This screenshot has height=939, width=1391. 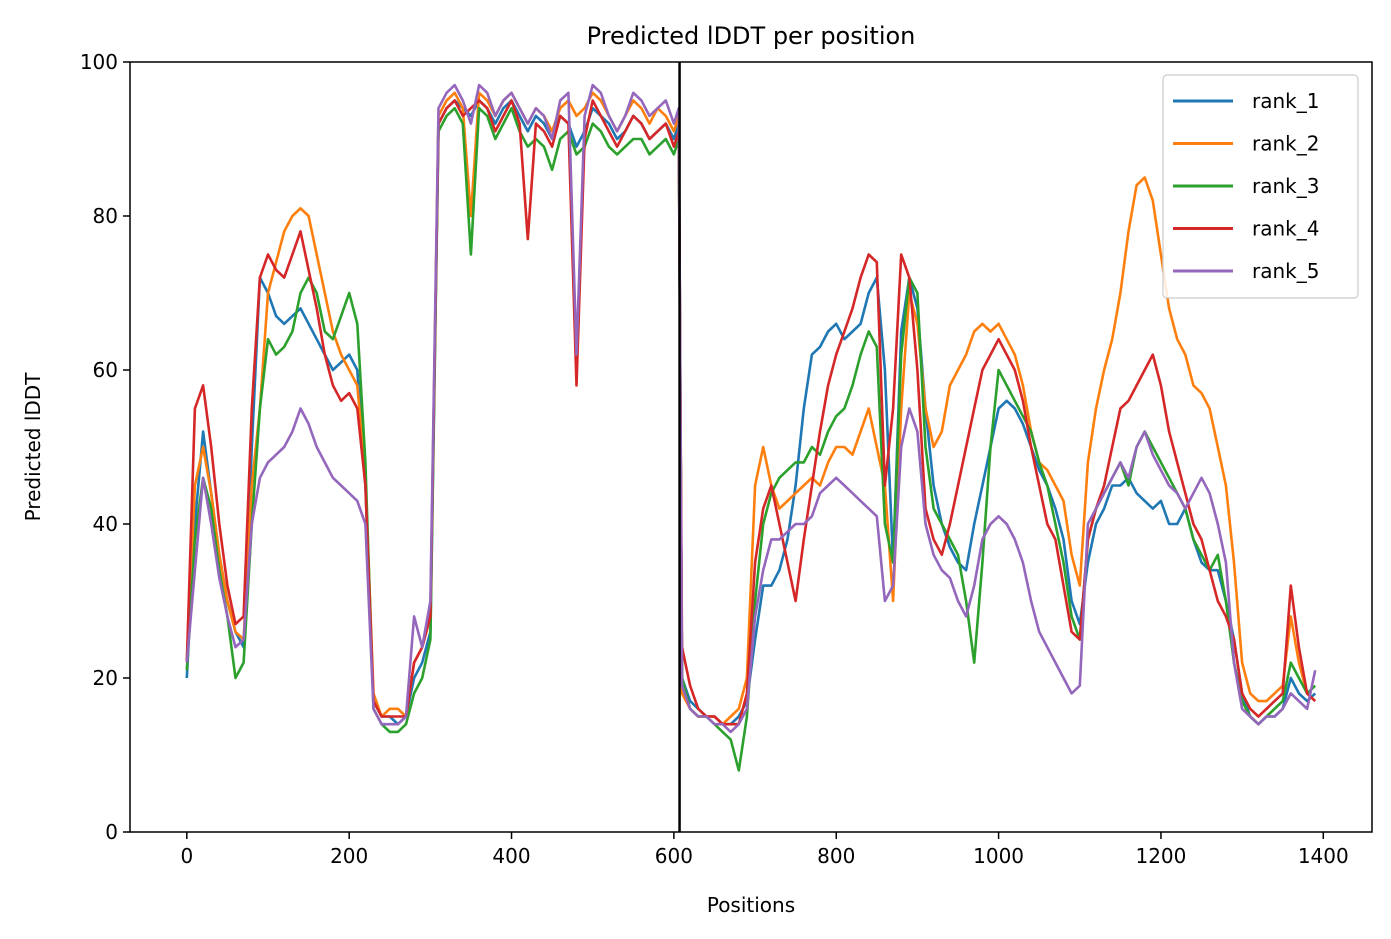 I want to click on legend-items: rank_1 rank_2 rank_3 rank_4 rank_5, so click(x=1246, y=186).